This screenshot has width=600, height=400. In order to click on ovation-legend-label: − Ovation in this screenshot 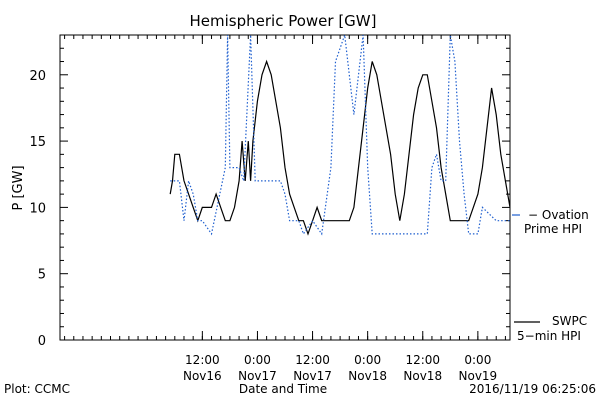, I will do `click(558, 215)`.